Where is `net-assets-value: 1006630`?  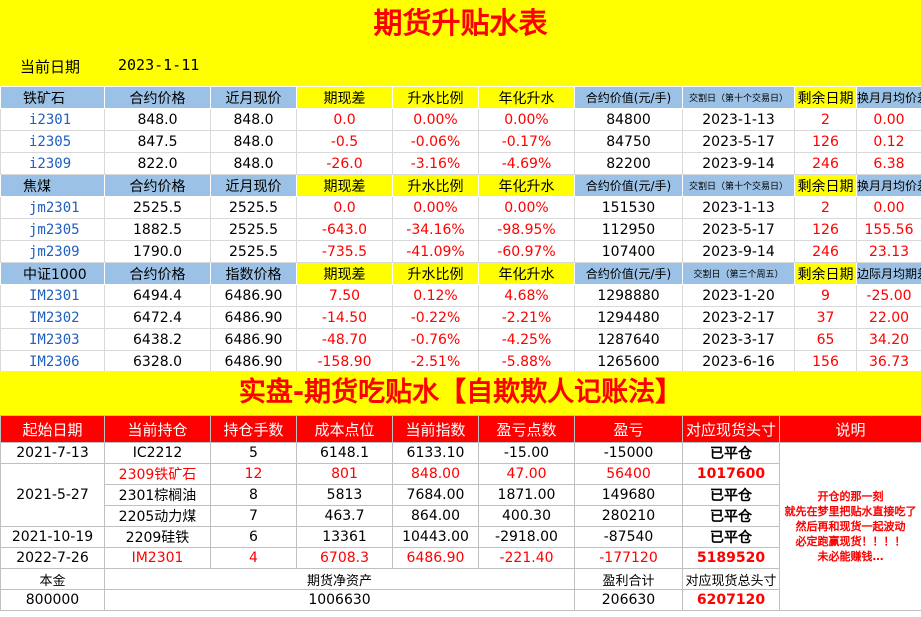 net-assets-value: 1006630 is located at coordinates (339, 600).